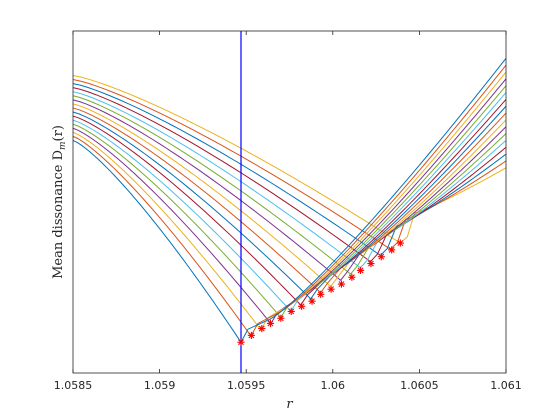  I want to click on y-axis-label: Mean dissonance Dm(r), so click(59, 202).